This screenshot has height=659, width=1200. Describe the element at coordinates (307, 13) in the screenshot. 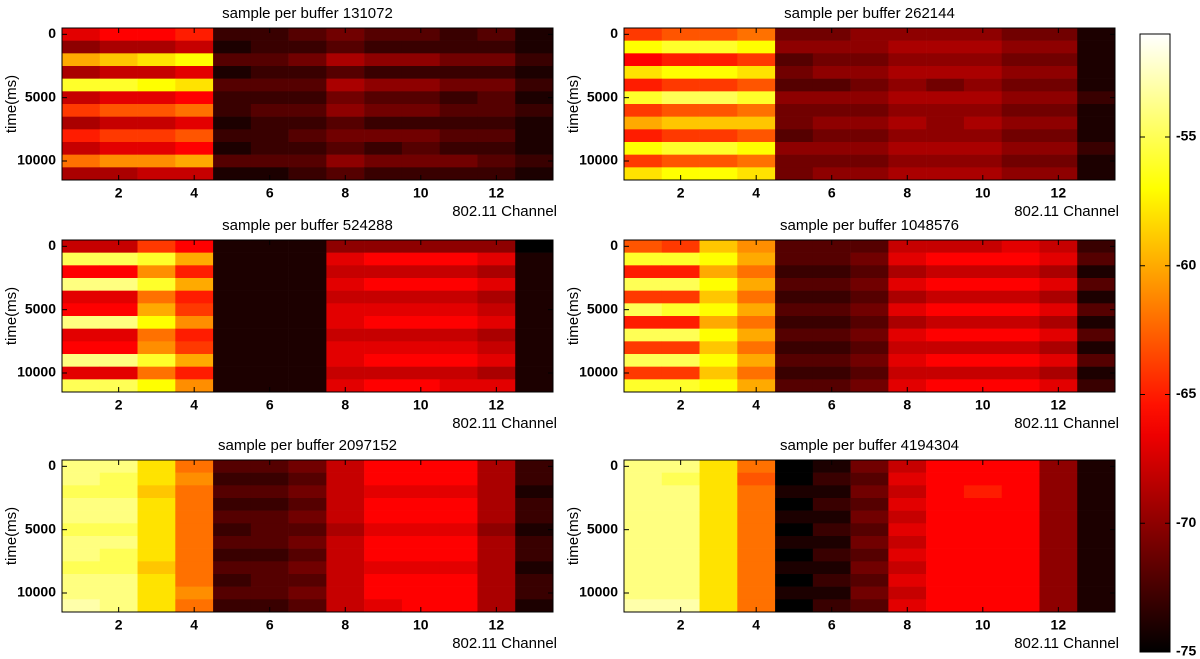

I see `panel-title: sample per buffer 131072` at that location.